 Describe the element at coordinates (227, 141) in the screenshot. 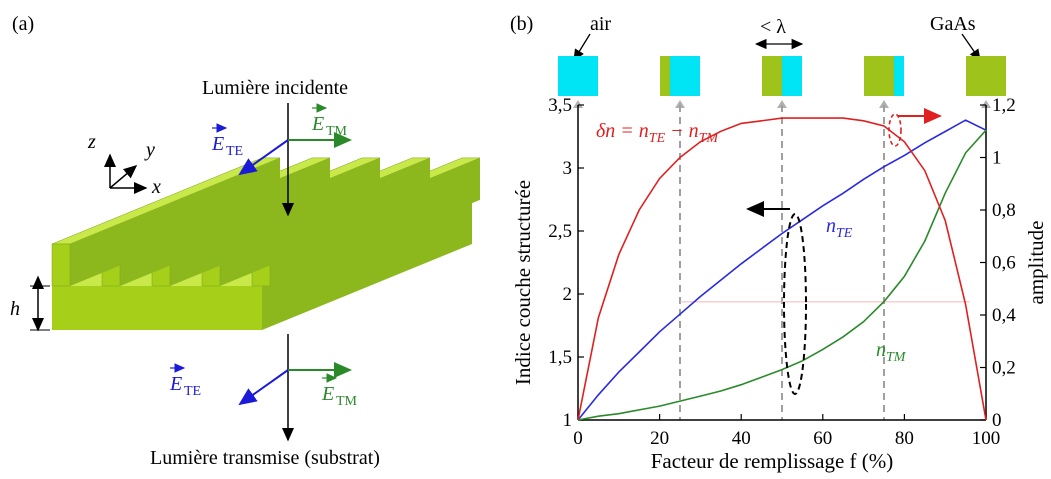

I see `e-te-top-label: E TE` at that location.